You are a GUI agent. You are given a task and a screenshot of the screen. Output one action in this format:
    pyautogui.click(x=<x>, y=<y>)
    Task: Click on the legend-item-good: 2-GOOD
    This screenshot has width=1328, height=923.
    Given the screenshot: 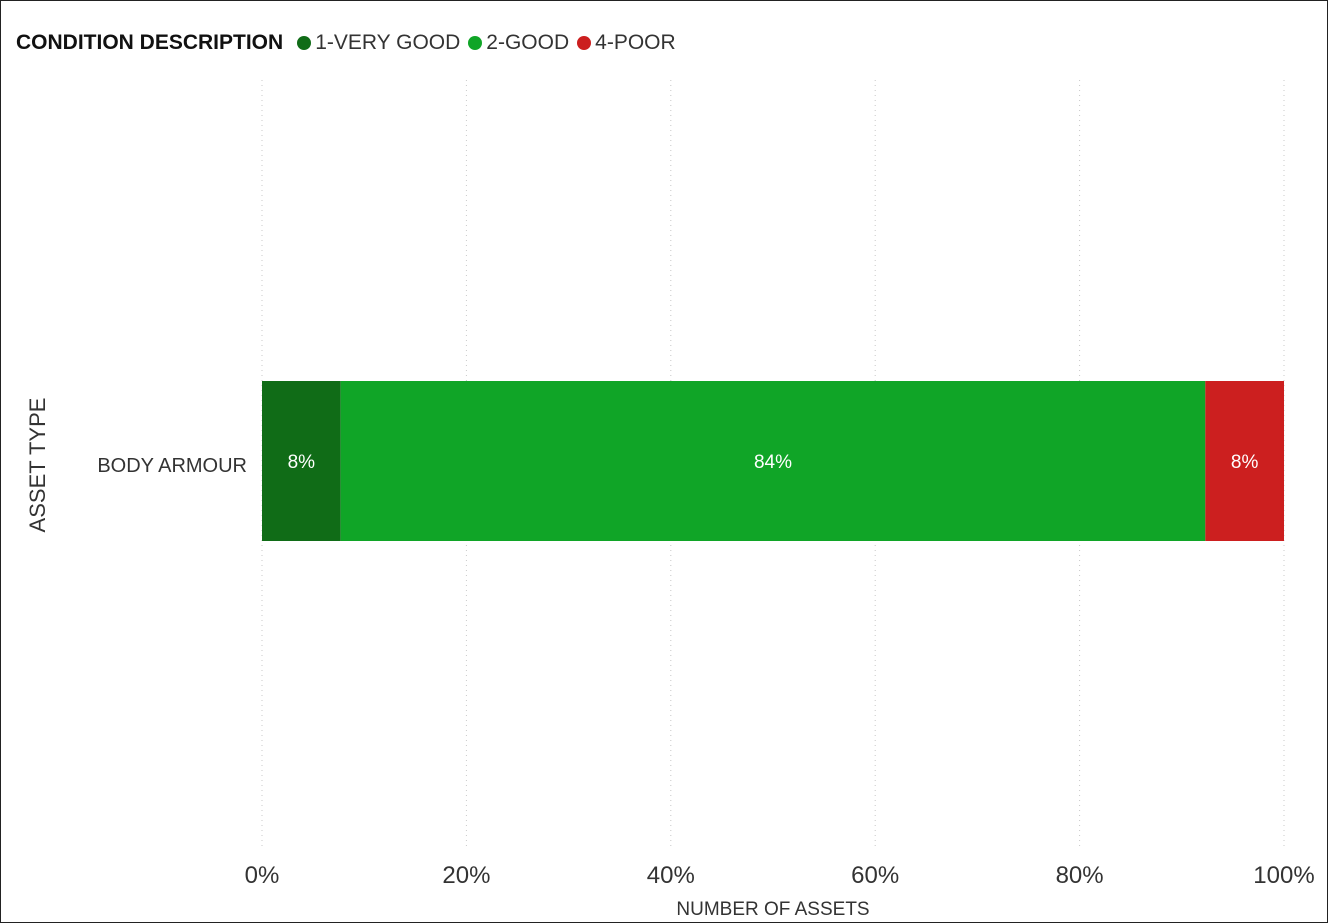 What is the action you would take?
    pyautogui.click(x=518, y=43)
    